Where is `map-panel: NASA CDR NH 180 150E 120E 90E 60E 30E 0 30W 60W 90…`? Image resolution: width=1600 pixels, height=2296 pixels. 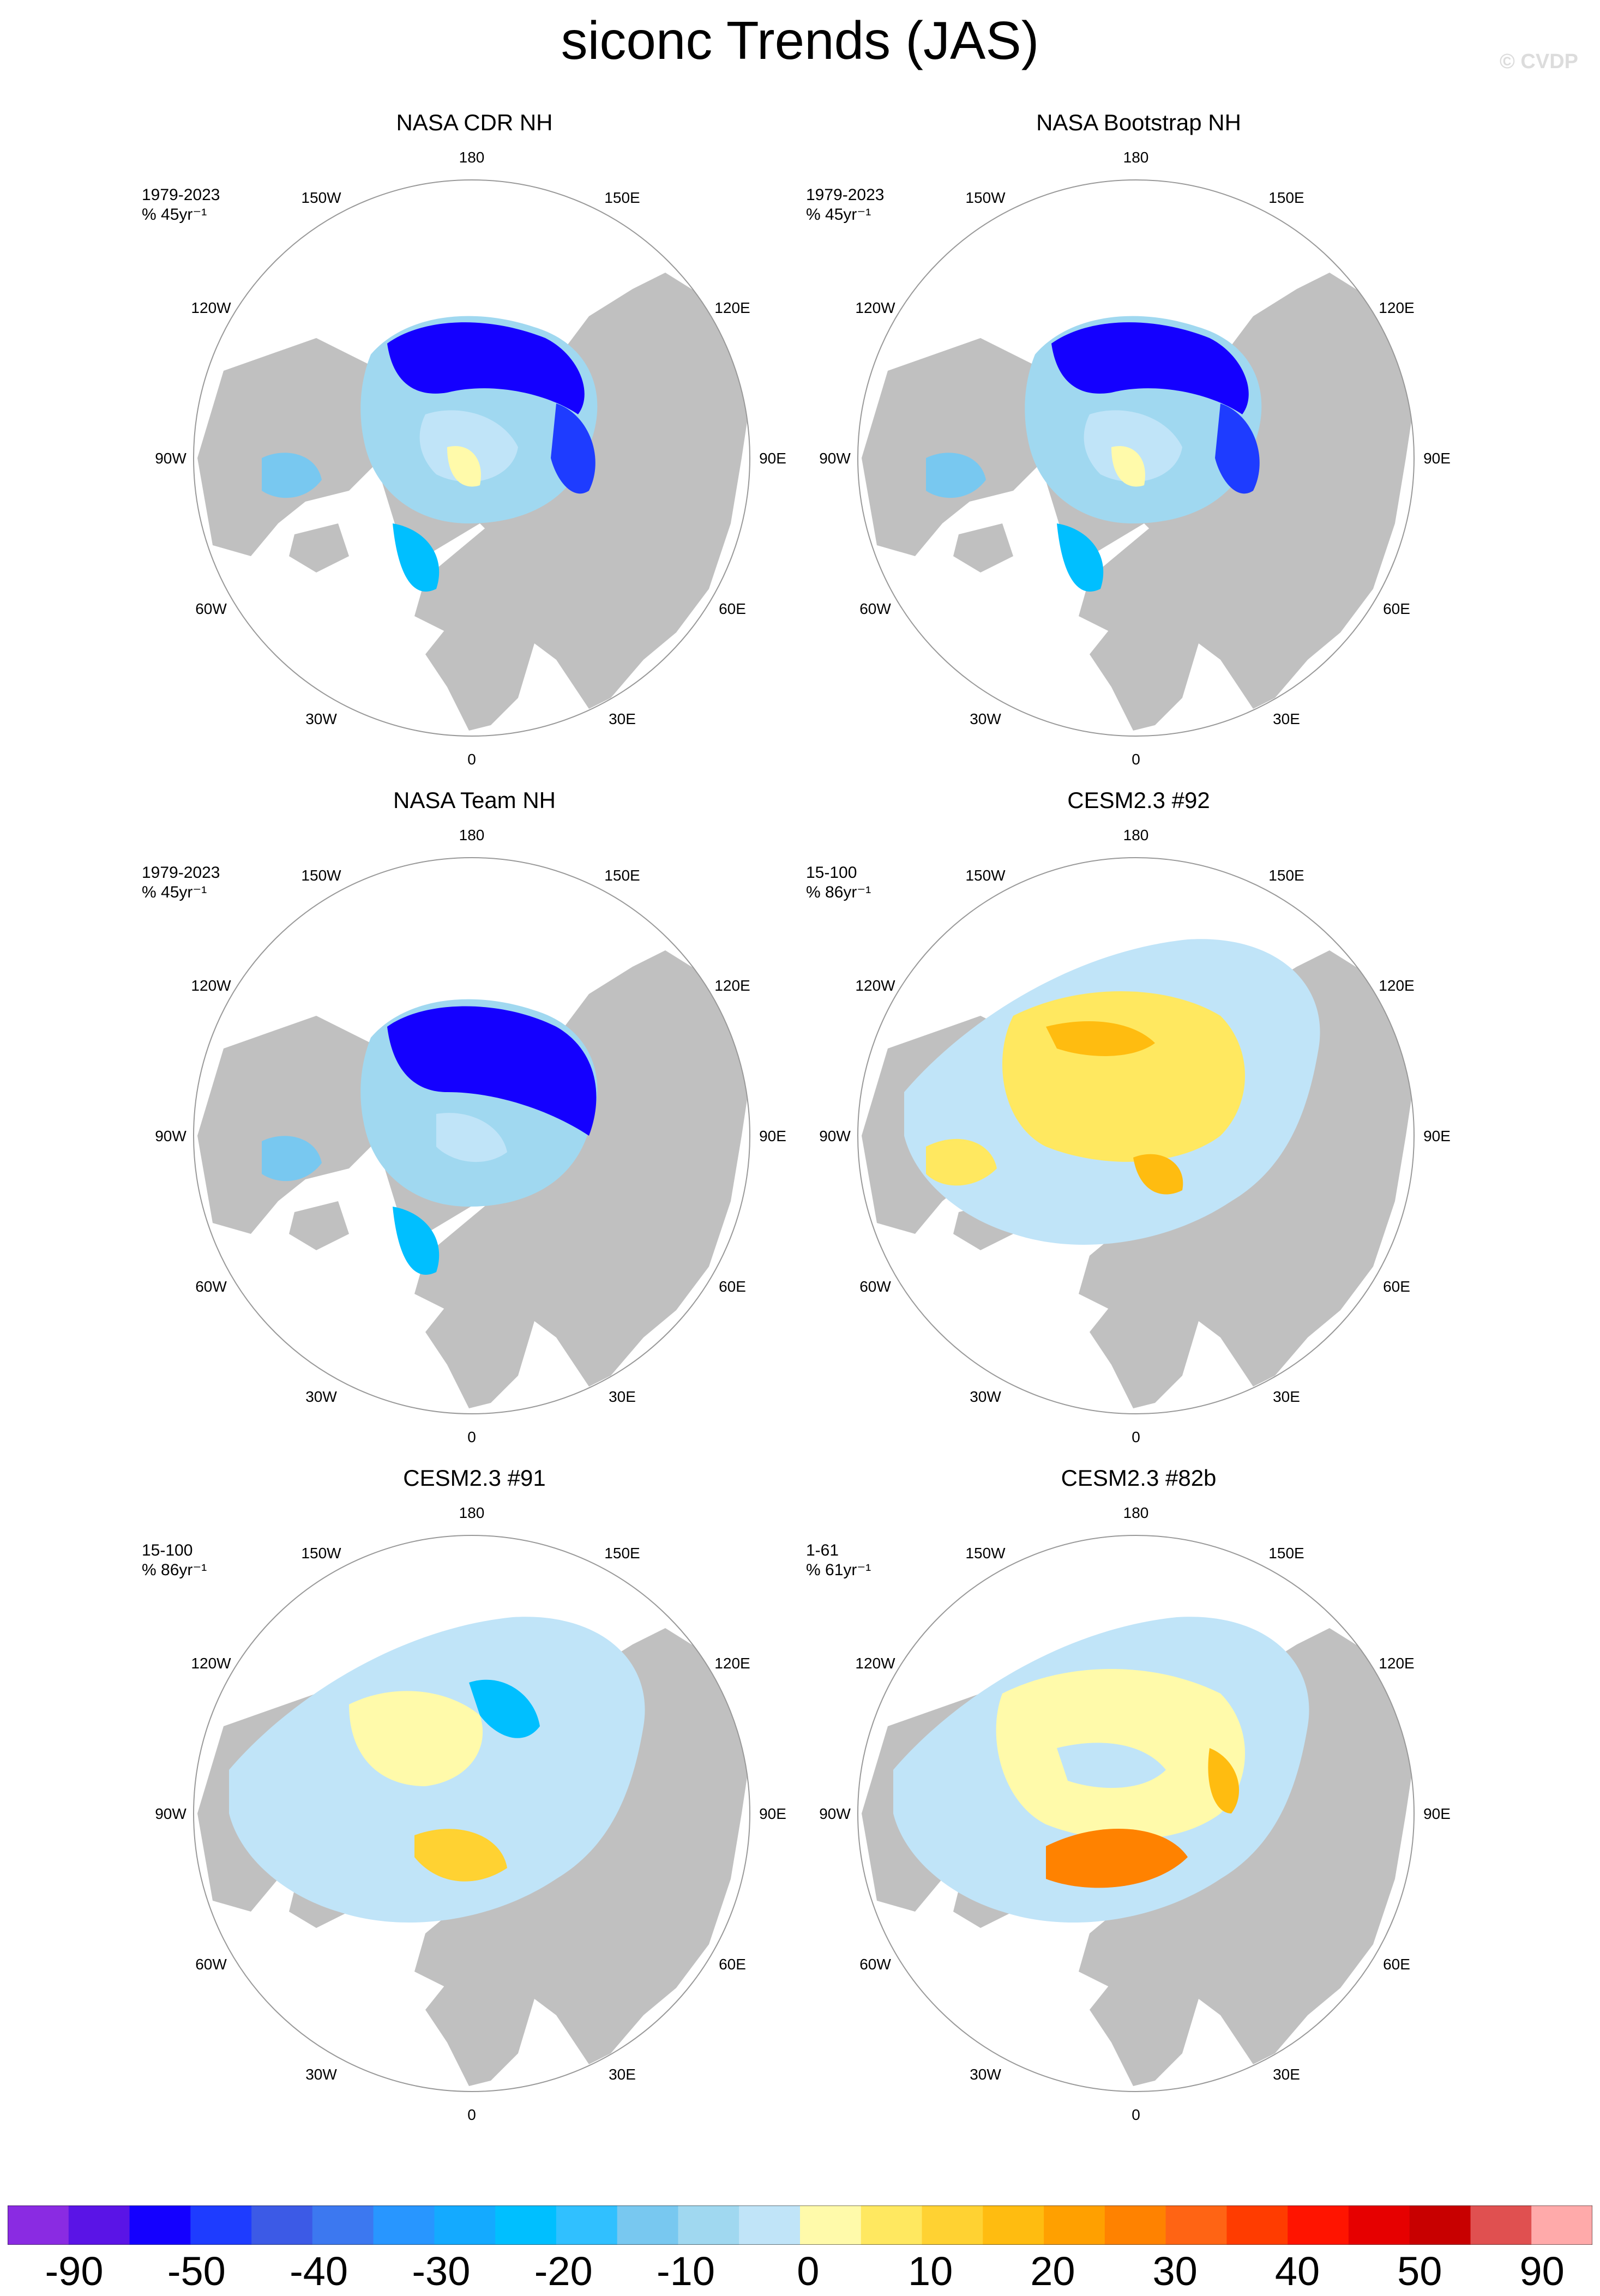
map-panel: NASA CDR NH 180 150E 120E 90E 60E 30E 0 30W 60W 90… is located at coordinates (475, 447).